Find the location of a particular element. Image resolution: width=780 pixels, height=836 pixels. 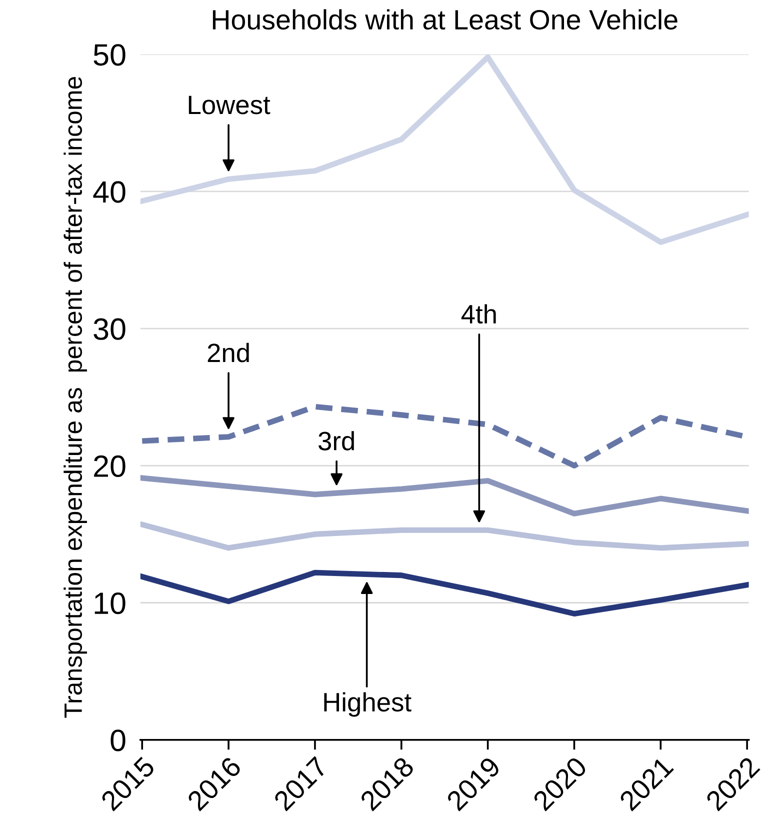

text: 2nd is located at coordinates (228, 352).